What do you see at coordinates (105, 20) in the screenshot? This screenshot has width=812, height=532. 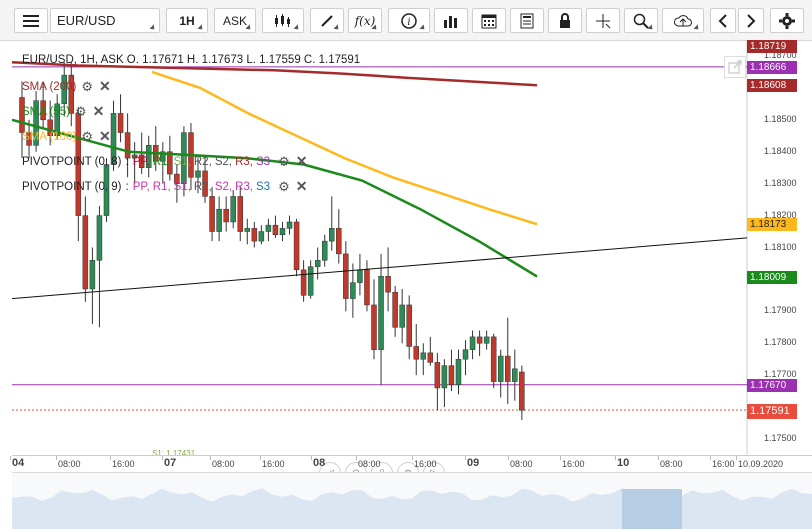 I see `symbol-select: EUR/USD` at bounding box center [105, 20].